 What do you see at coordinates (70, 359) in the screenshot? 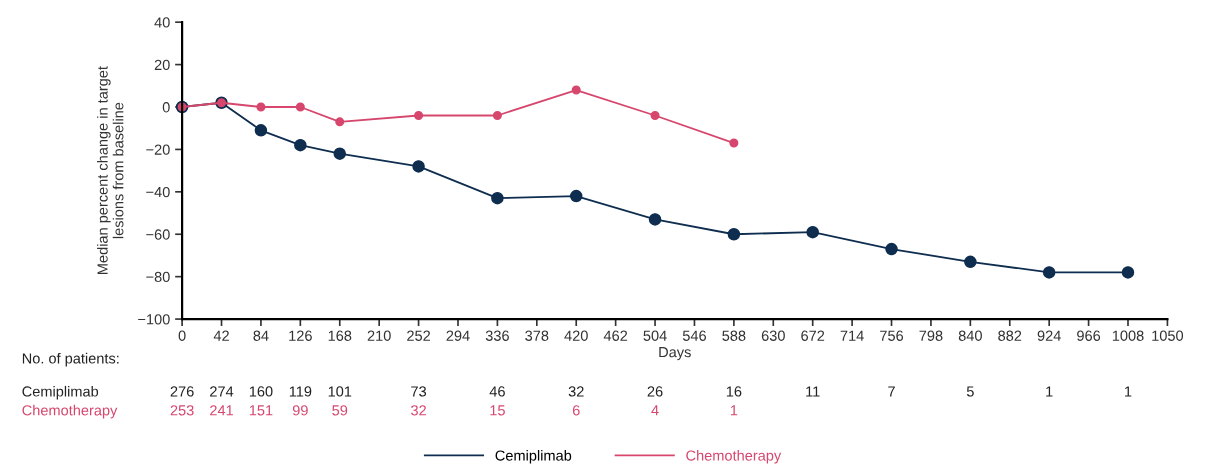
I see `text: No. of patients:` at bounding box center [70, 359].